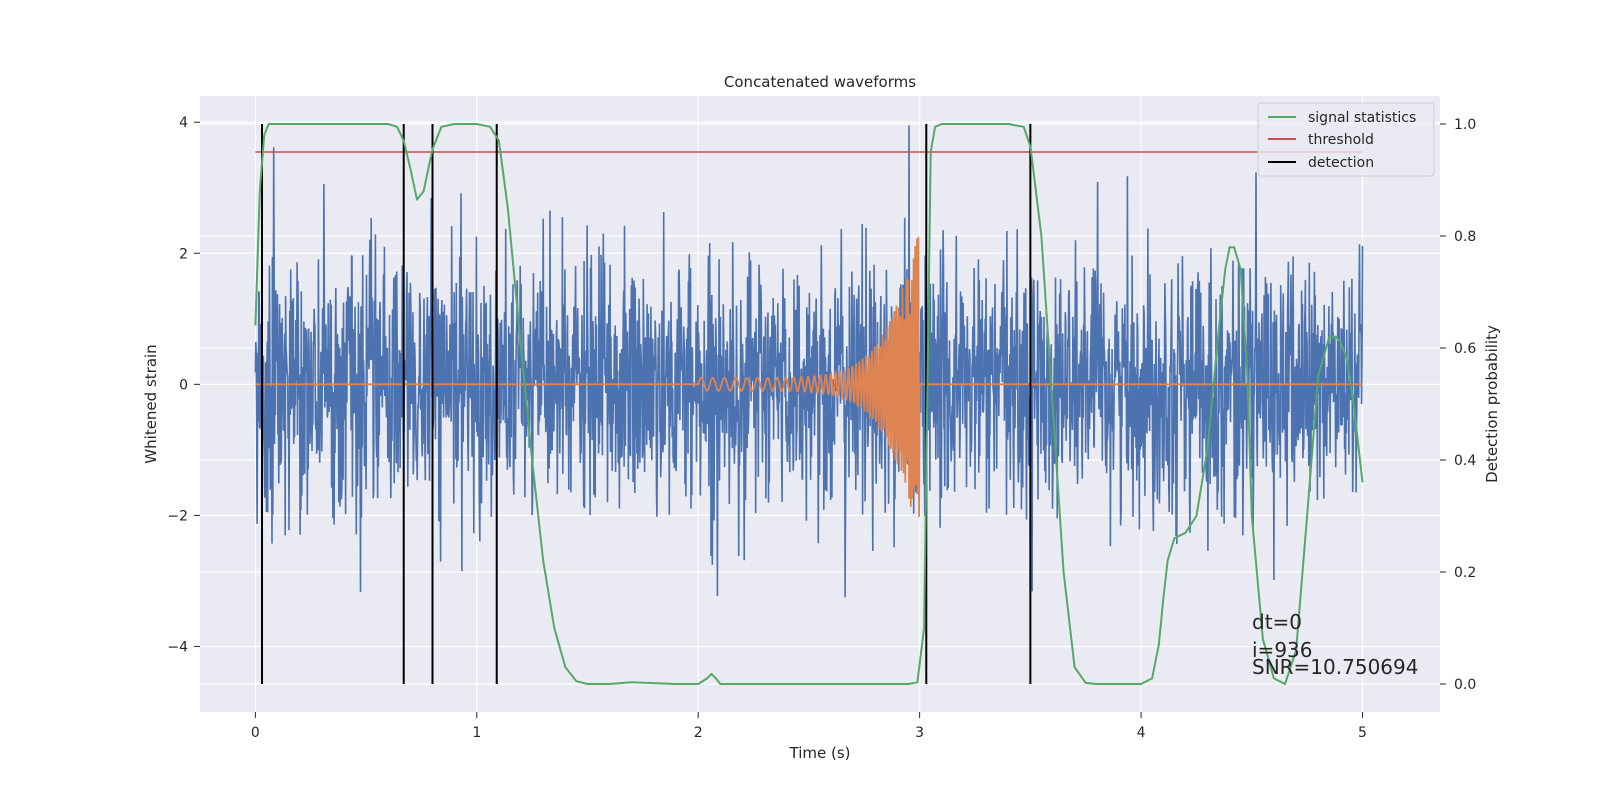 Image resolution: width=1600 pixels, height=800 pixels. What do you see at coordinates (820, 82) in the screenshot?
I see `chart-title: Concatenated waveforms` at bounding box center [820, 82].